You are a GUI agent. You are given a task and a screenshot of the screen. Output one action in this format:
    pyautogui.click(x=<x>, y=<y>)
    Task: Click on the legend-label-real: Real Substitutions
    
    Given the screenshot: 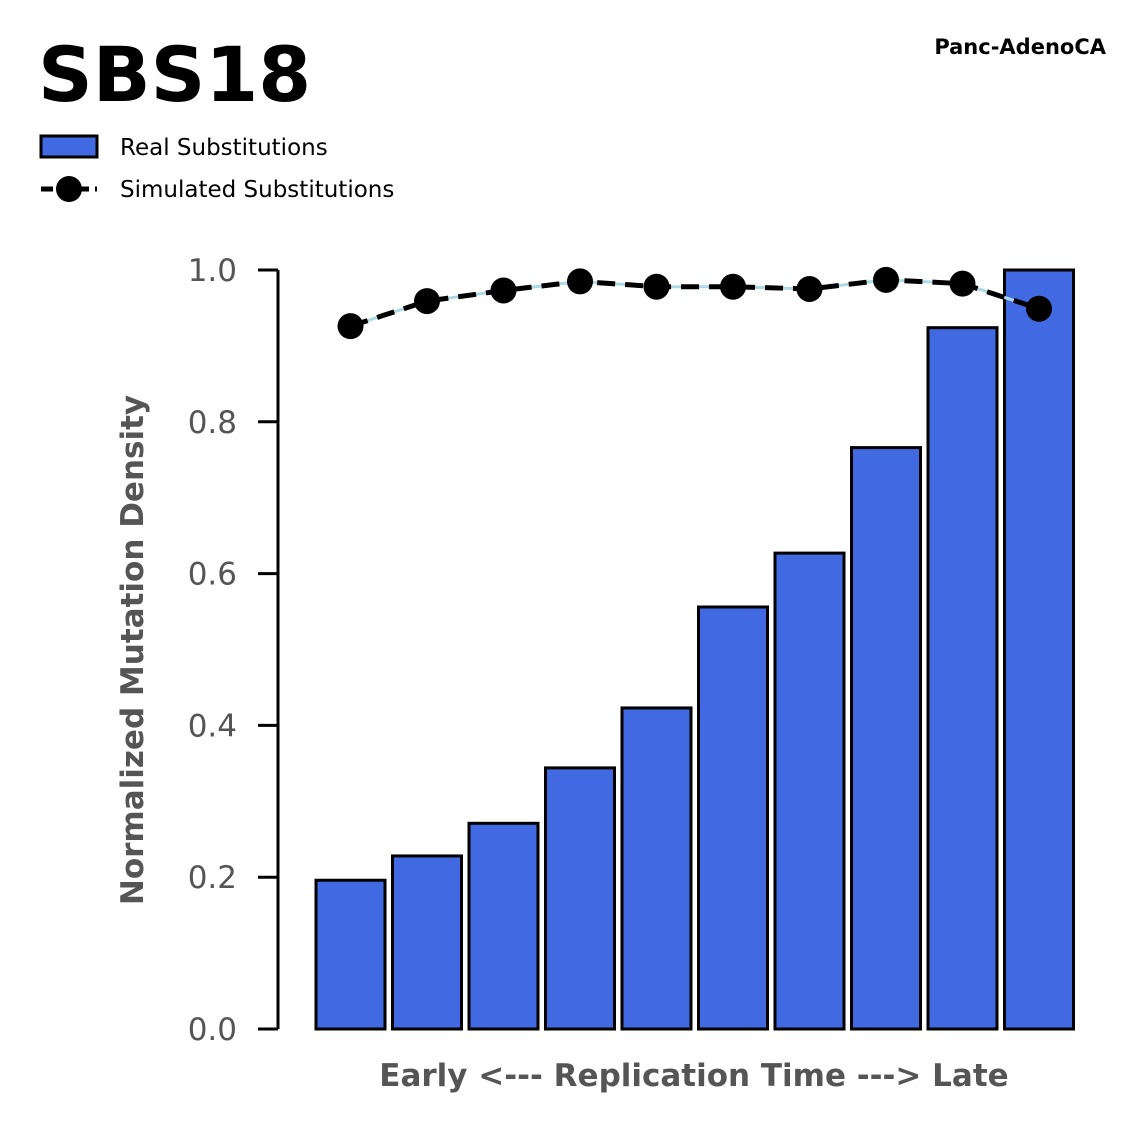 What is the action you would take?
    pyautogui.click(x=224, y=148)
    